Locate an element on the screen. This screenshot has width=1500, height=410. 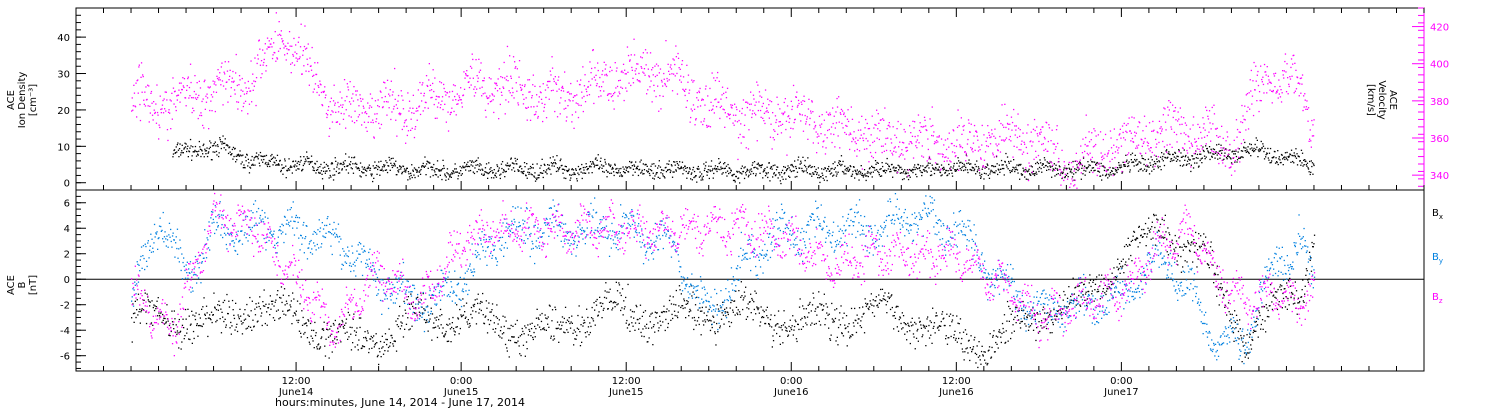
density-axis-label-line3: [cm⁻³] is located at coordinates (33, 100).